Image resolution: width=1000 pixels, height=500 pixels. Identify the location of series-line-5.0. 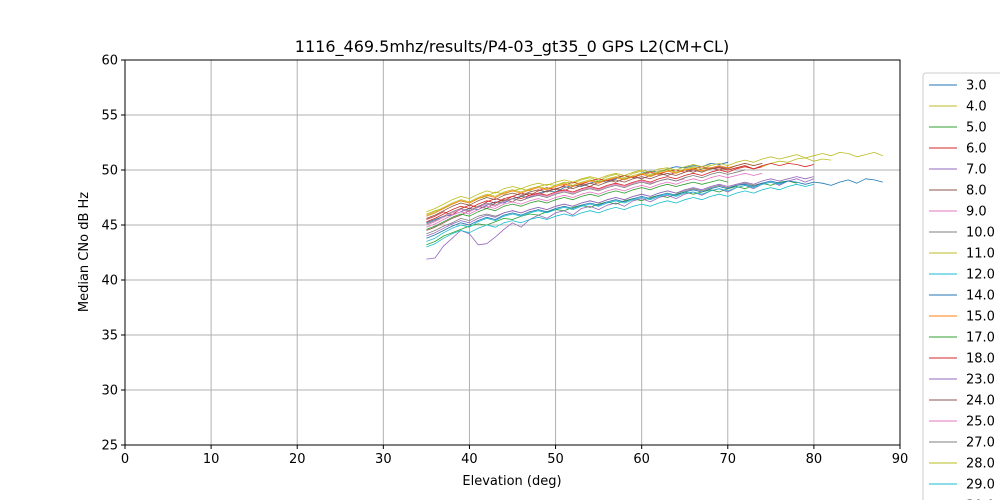
(611, 213).